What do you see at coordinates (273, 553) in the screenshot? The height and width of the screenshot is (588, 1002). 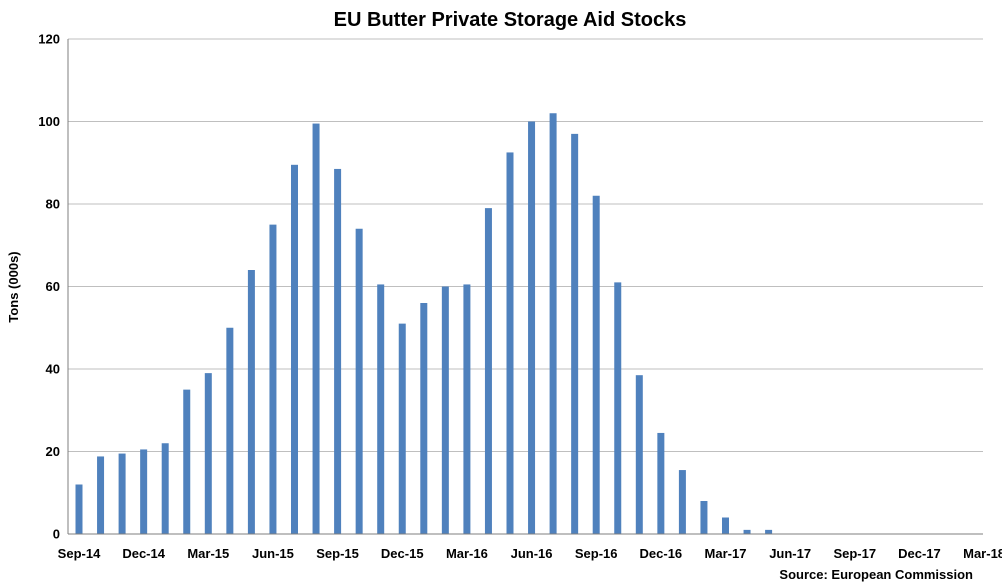 I see `x-tick-label: Jun-15` at bounding box center [273, 553].